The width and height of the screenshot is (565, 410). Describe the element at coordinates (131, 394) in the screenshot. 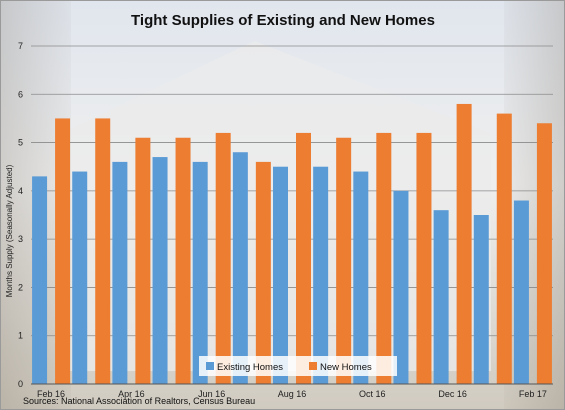

I see `x-tick-label: Apr 16` at that location.